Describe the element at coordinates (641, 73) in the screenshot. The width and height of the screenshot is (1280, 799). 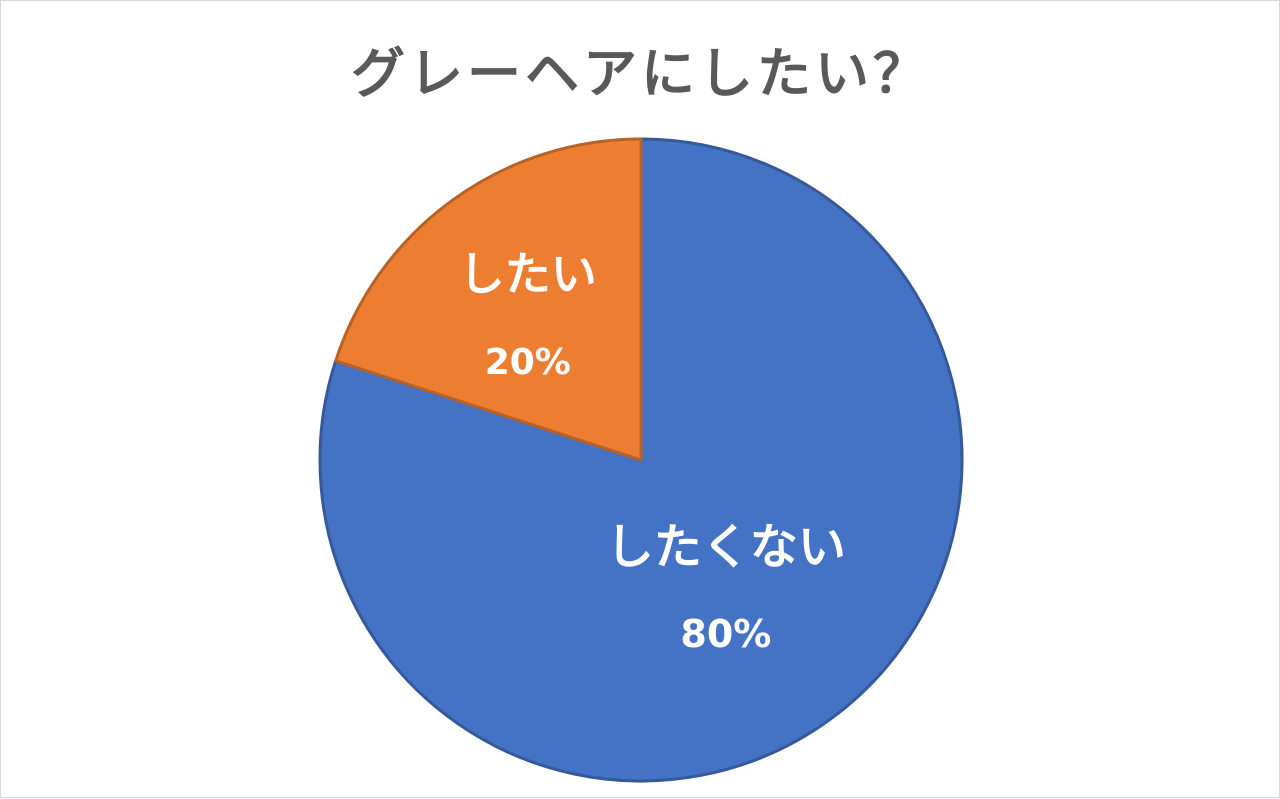
I see `chart-title: グレーヘアにしたい？` at that location.